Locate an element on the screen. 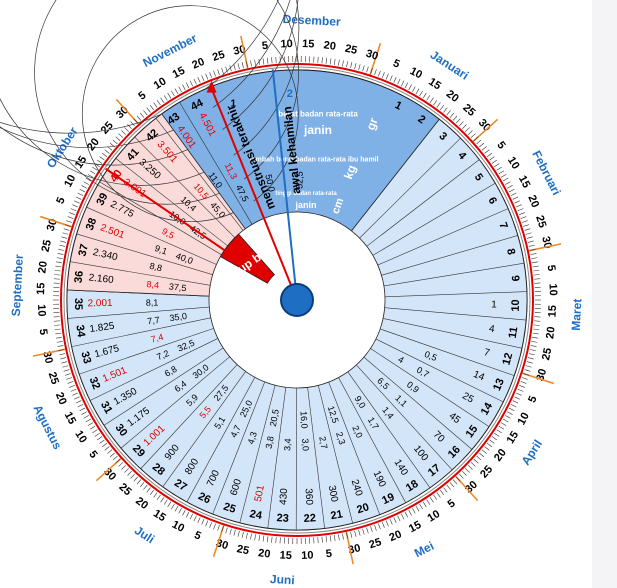 The width and height of the screenshot is (617, 588). week-number: 1 is located at coordinates (398, 105).